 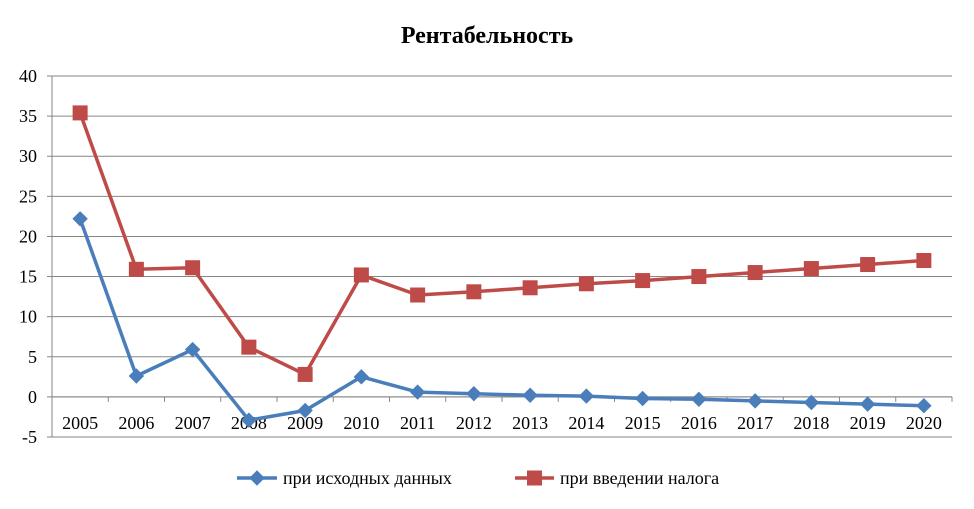 What do you see at coordinates (136, 423) in the screenshot?
I see `x-tick-label: 2006` at bounding box center [136, 423].